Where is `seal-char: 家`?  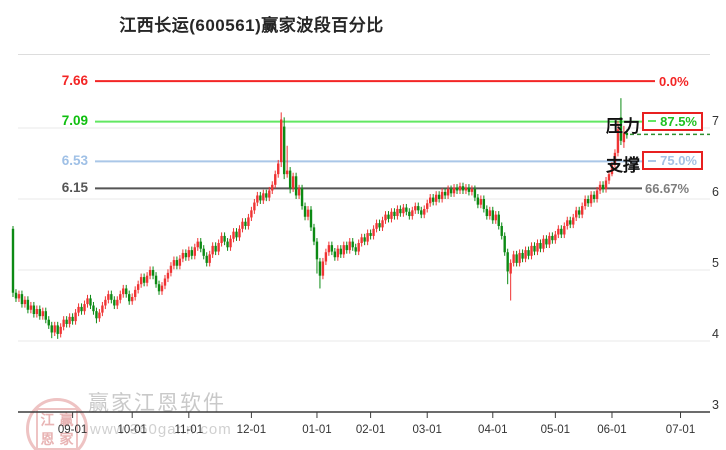
seal-char: 家 is located at coordinates (66, 438).